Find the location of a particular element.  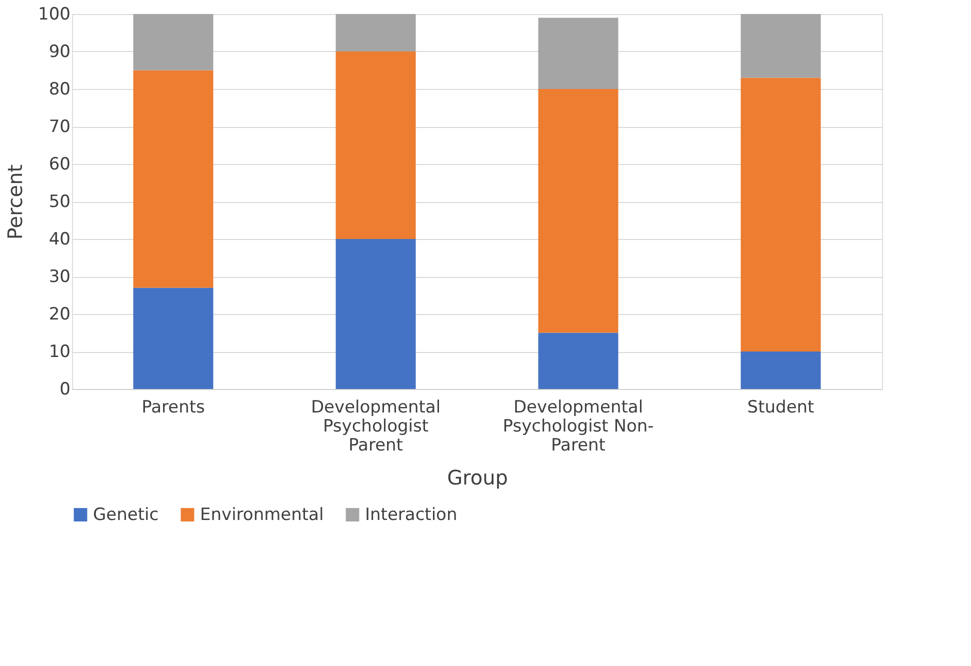

y-tick-label: 50 is located at coordinates (59, 202).